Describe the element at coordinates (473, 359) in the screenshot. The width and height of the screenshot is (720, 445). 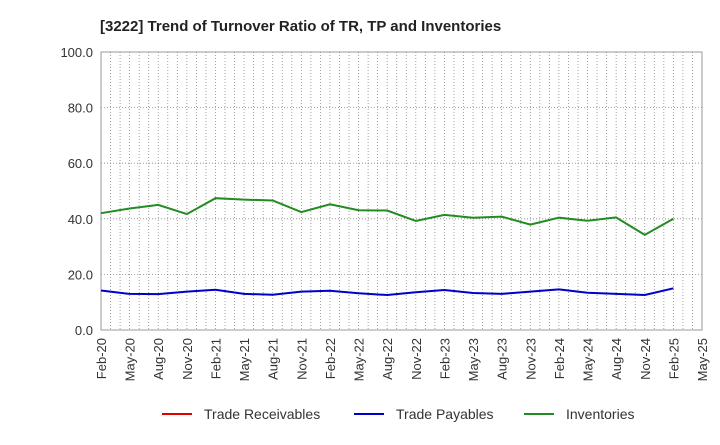
I see `x-tick-label: May-23` at that location.